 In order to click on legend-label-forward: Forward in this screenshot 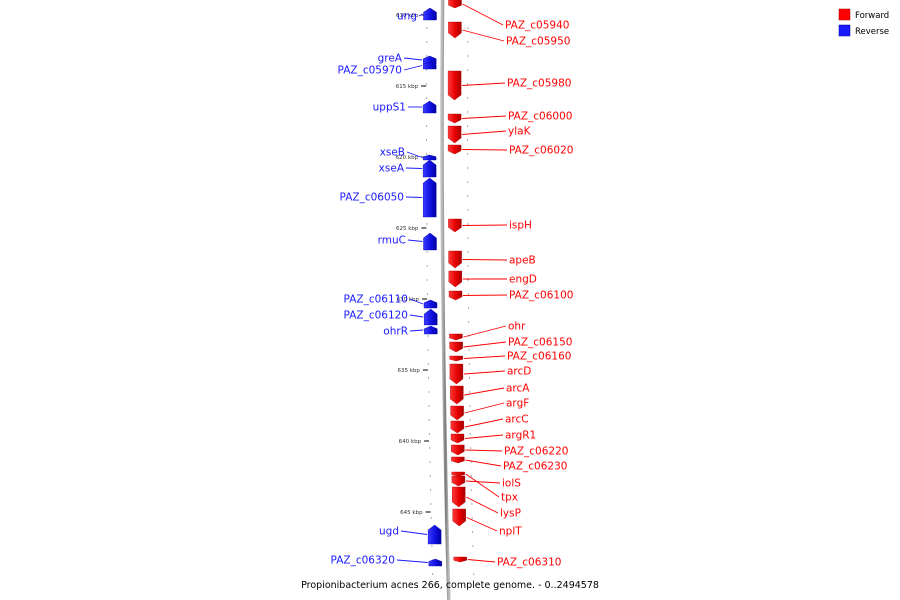, I will do `click(872, 16)`.